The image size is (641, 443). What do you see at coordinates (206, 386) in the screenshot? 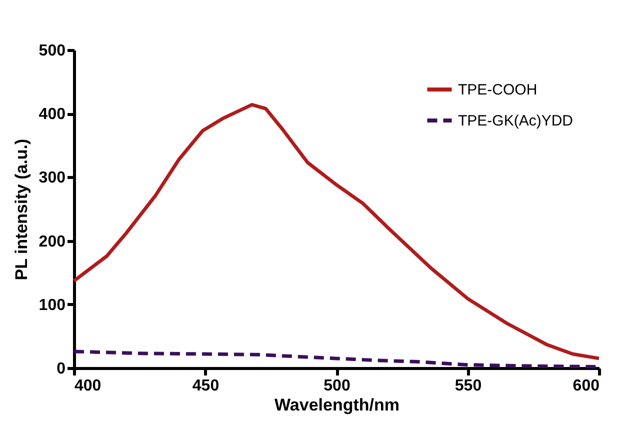
I see `x-tick-label: 450` at bounding box center [206, 386].